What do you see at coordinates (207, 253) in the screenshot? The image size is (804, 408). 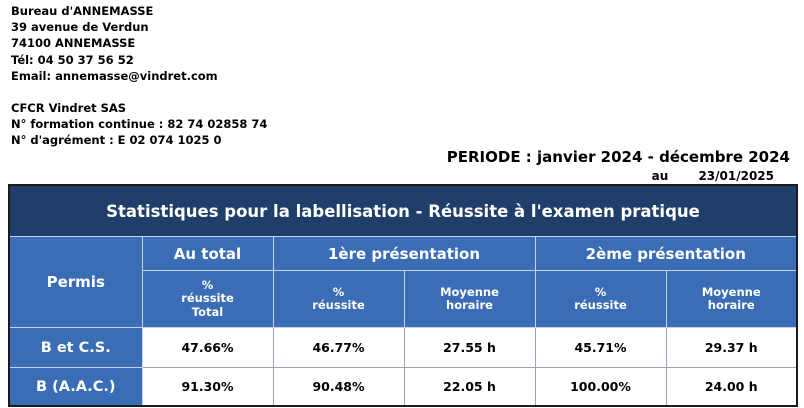 I see `group-total-header: Au total` at bounding box center [207, 253].